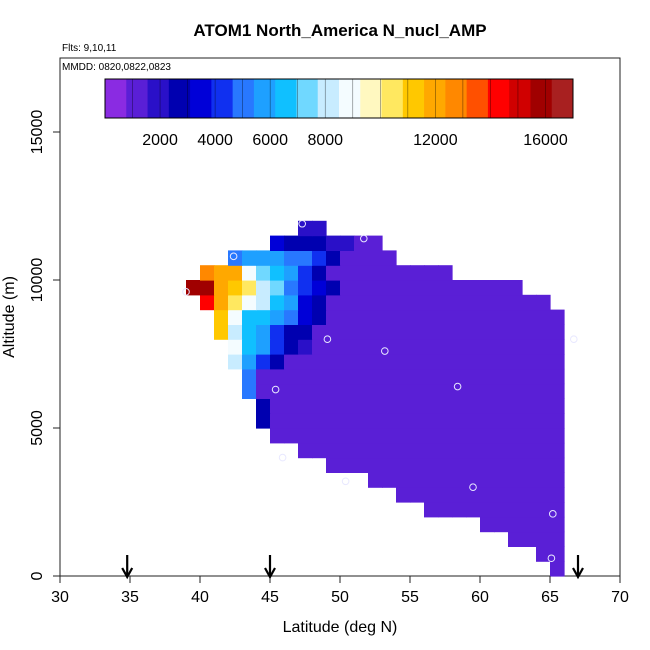  Describe the element at coordinates (550, 597) in the screenshot. I see `x-tick-label: 65` at that location.